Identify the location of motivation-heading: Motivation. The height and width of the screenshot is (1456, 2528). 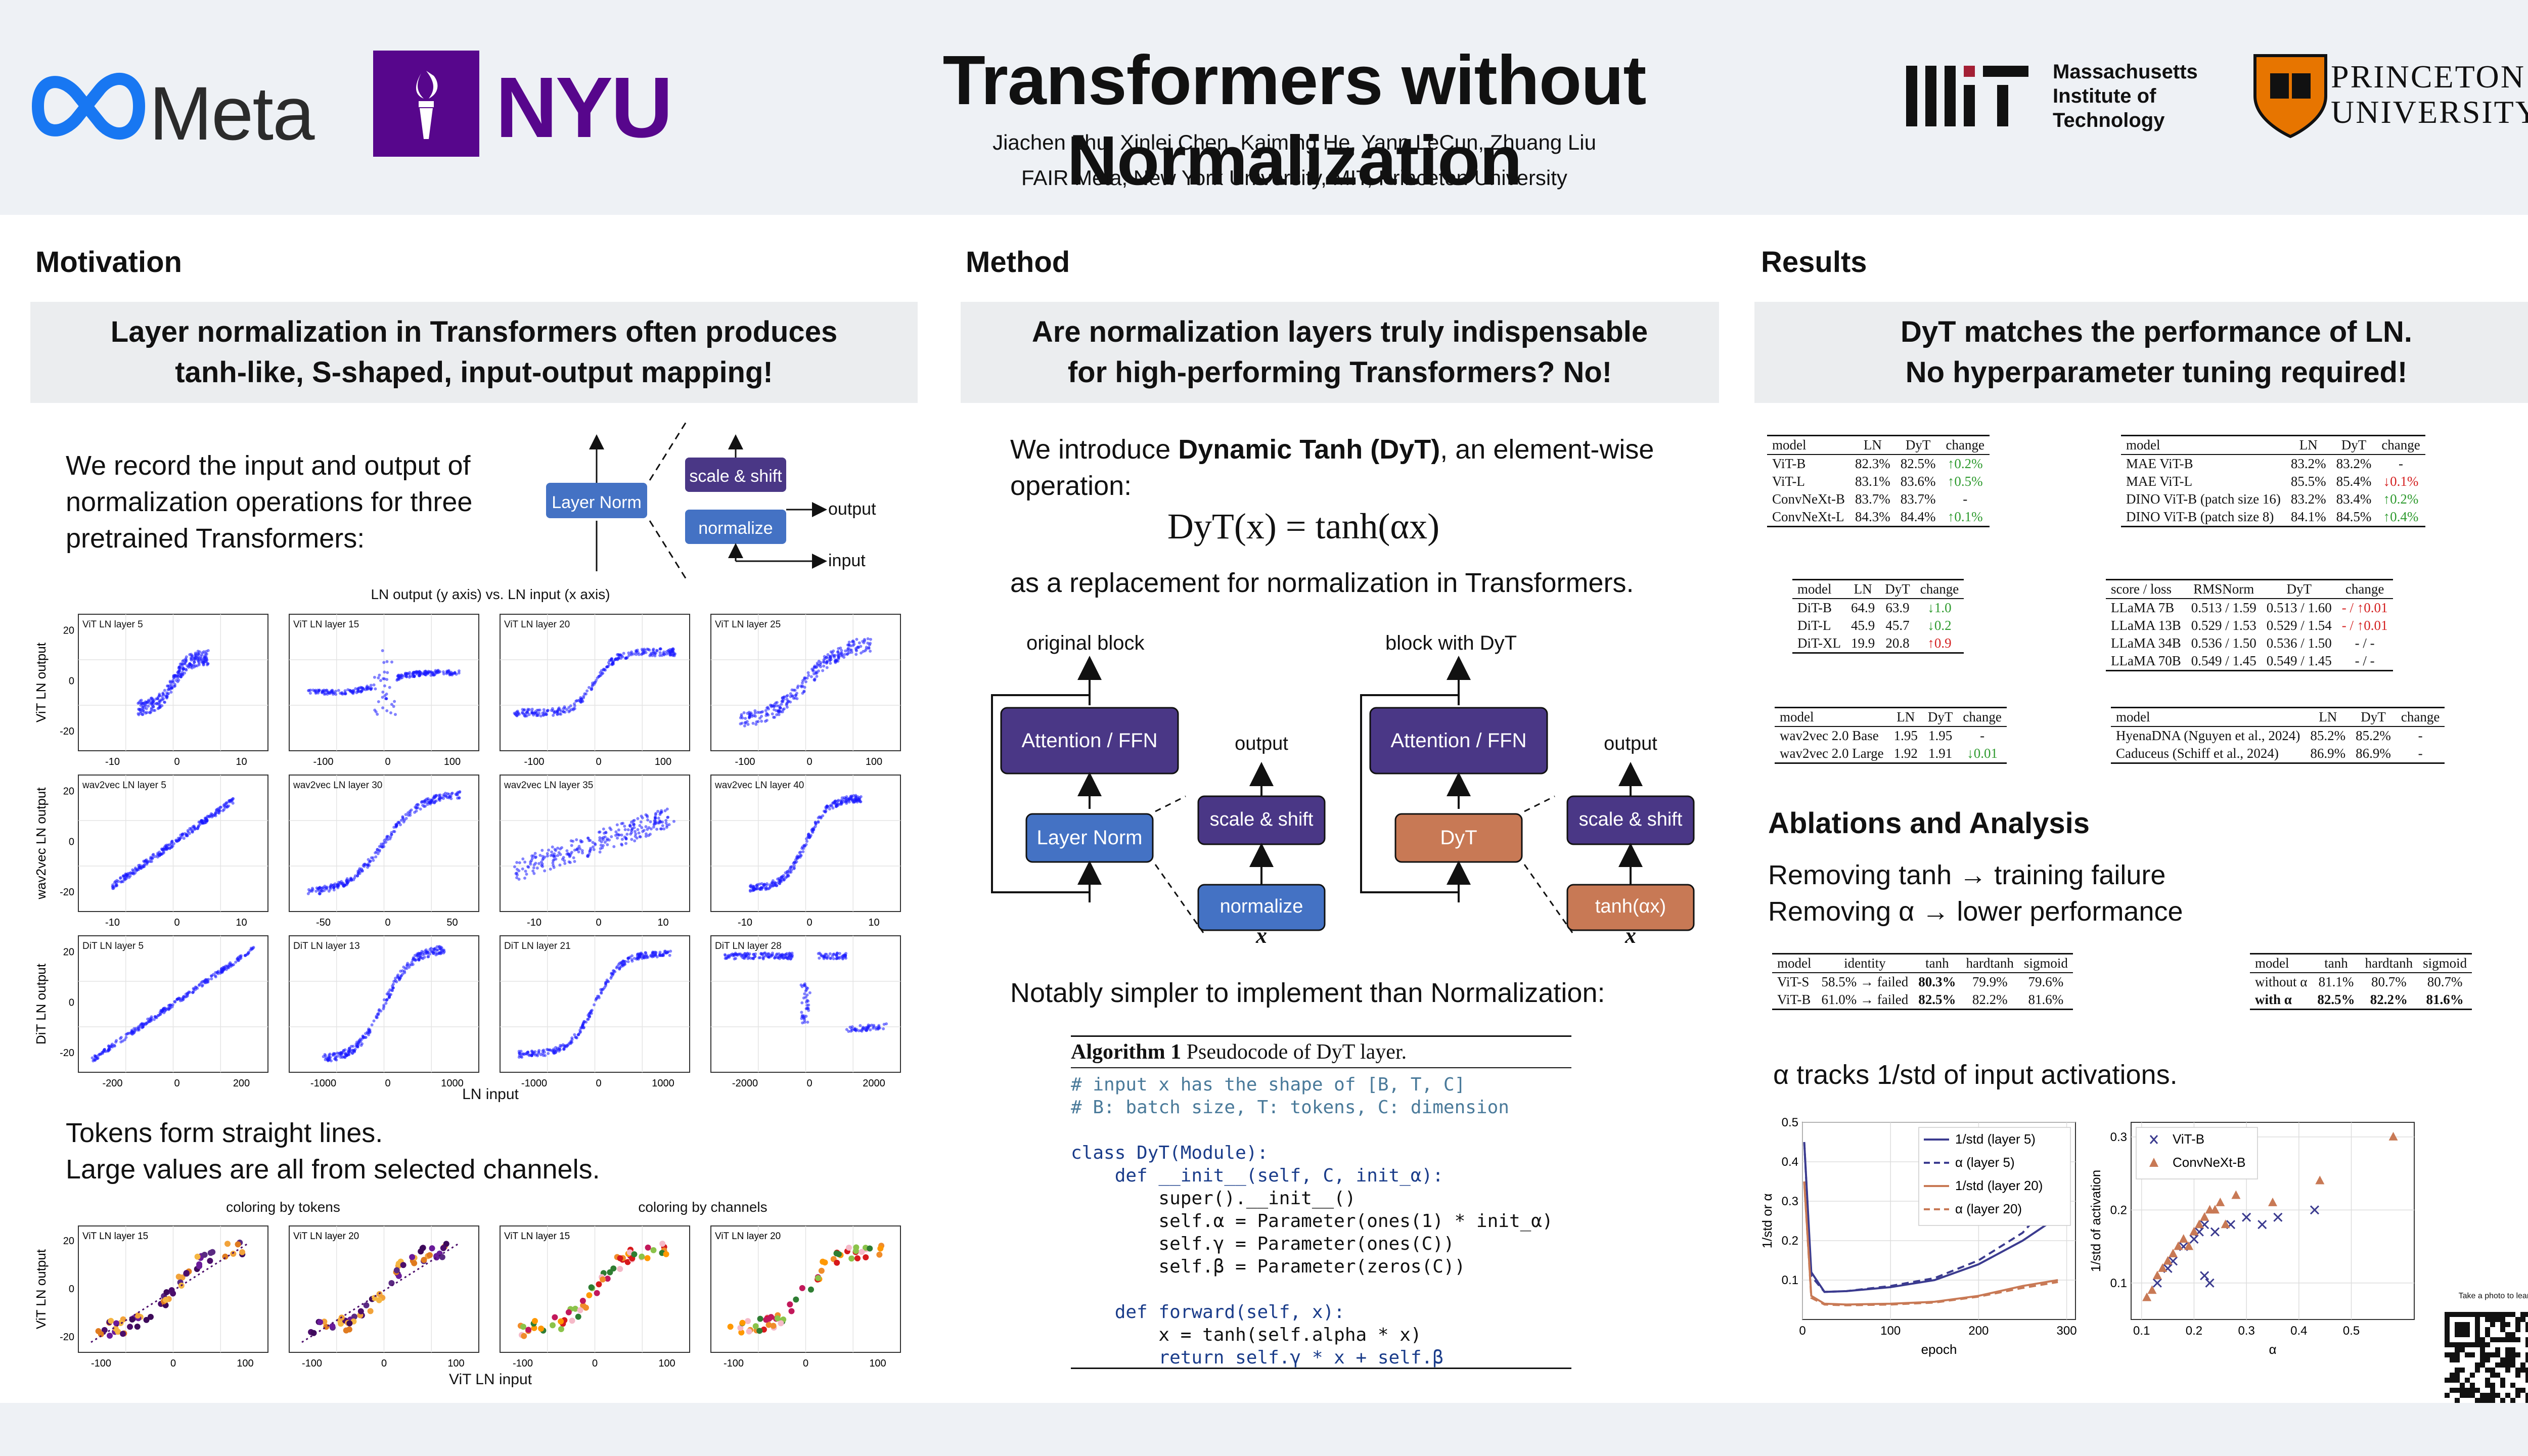
(109, 262).